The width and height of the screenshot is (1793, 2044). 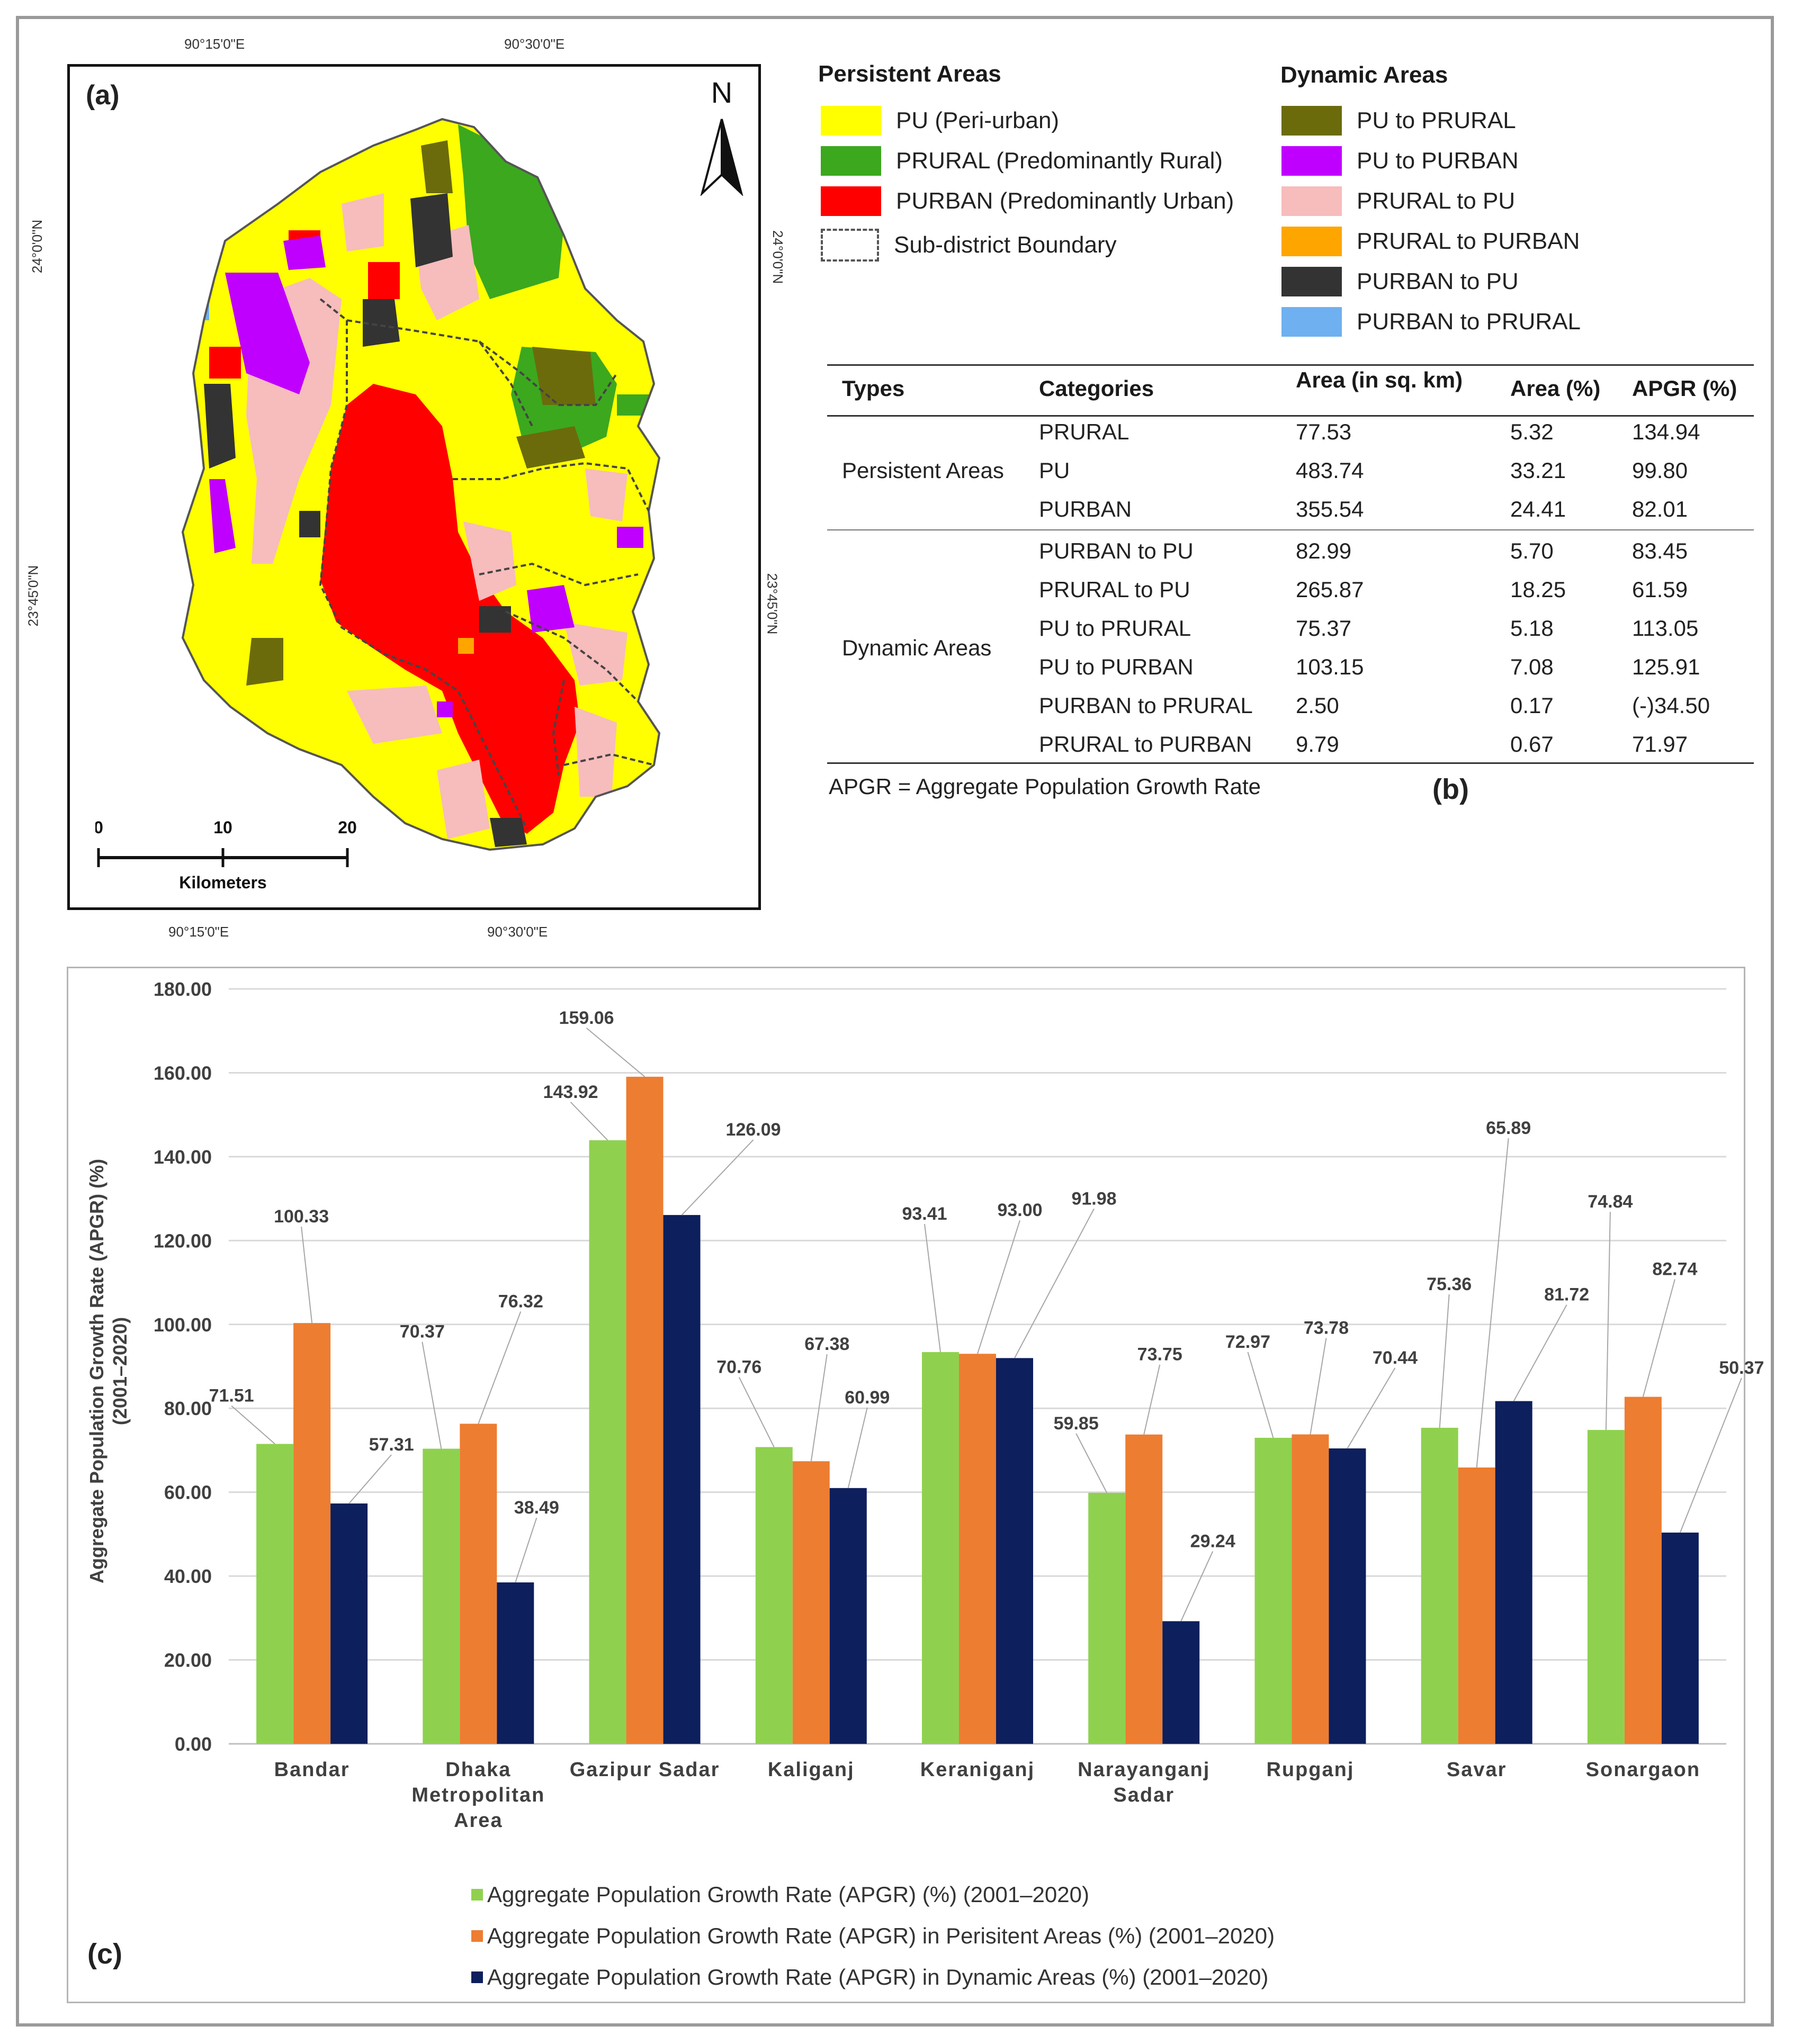 What do you see at coordinates (867, 1398) in the screenshot?
I see `data-label: 60.99` at bounding box center [867, 1398].